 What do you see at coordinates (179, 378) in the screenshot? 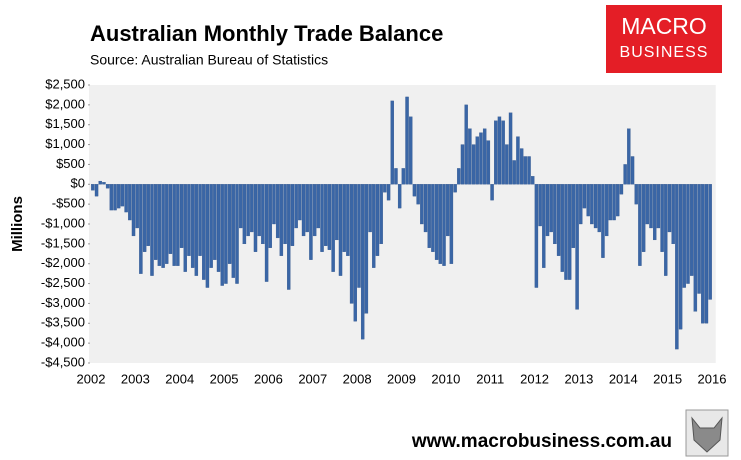
I see `x-tick-label: 2004` at bounding box center [179, 378].